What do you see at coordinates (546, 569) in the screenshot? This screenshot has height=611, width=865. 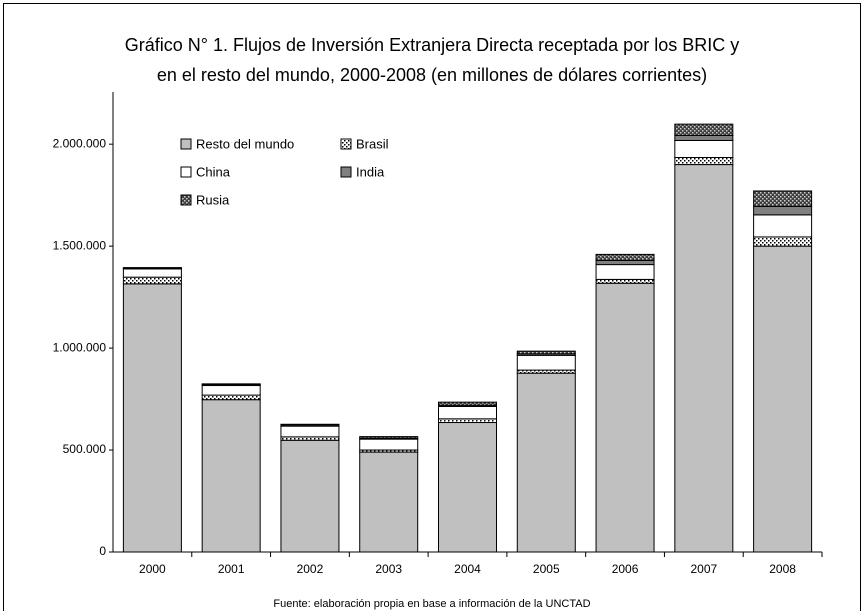 I see `x-tick-label: 2005` at bounding box center [546, 569].